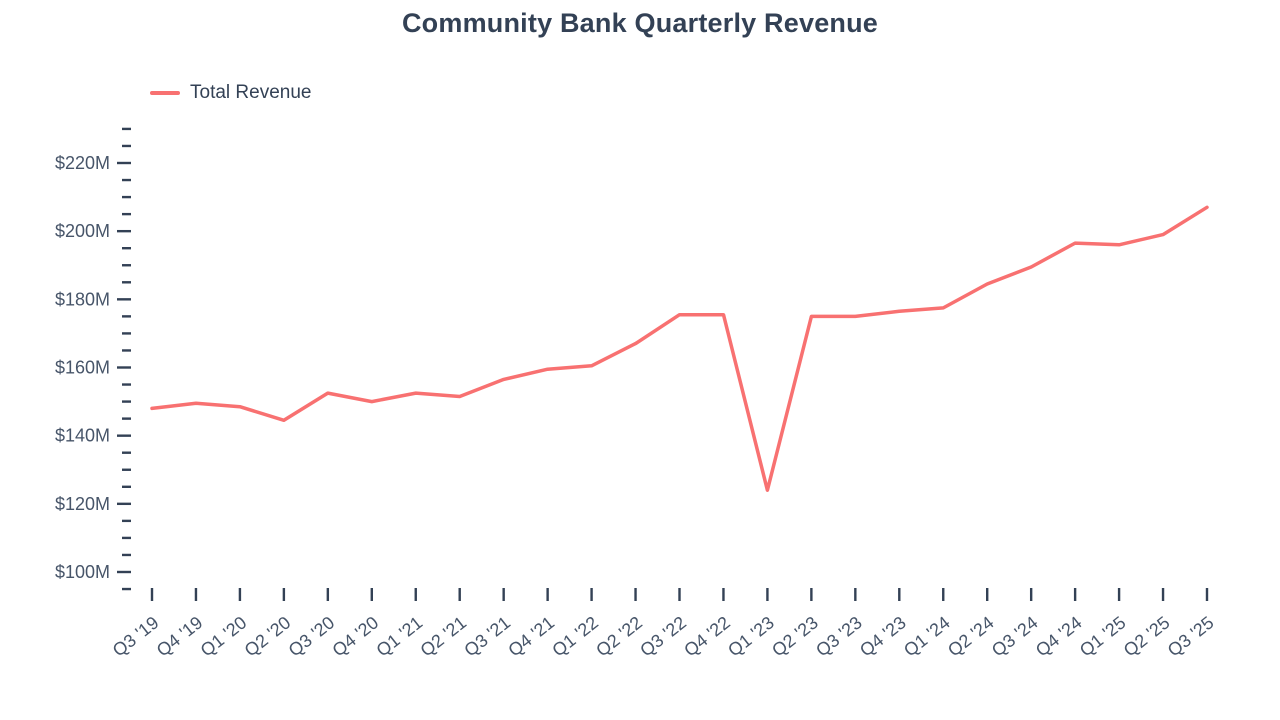 Image resolution: width=1280 pixels, height=720 pixels. I want to click on svg-text: Q3 '23, so click(839, 636).